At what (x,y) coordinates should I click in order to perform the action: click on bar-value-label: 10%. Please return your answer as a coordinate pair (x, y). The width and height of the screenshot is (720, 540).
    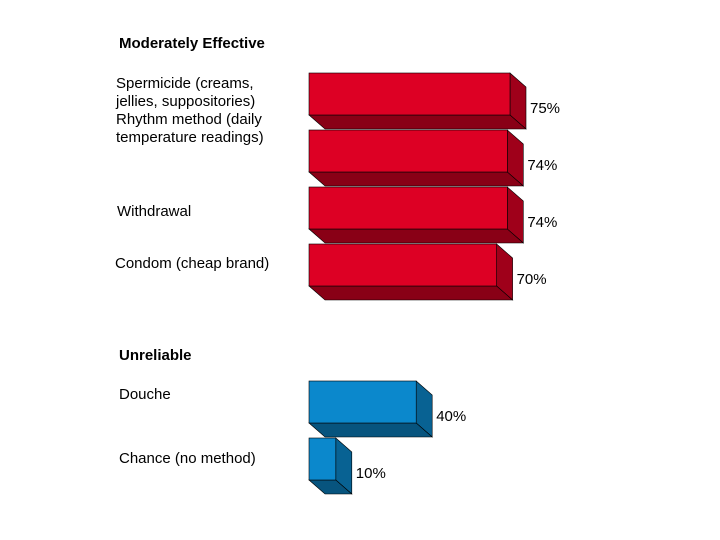
    Looking at the image, I should click on (371, 473).